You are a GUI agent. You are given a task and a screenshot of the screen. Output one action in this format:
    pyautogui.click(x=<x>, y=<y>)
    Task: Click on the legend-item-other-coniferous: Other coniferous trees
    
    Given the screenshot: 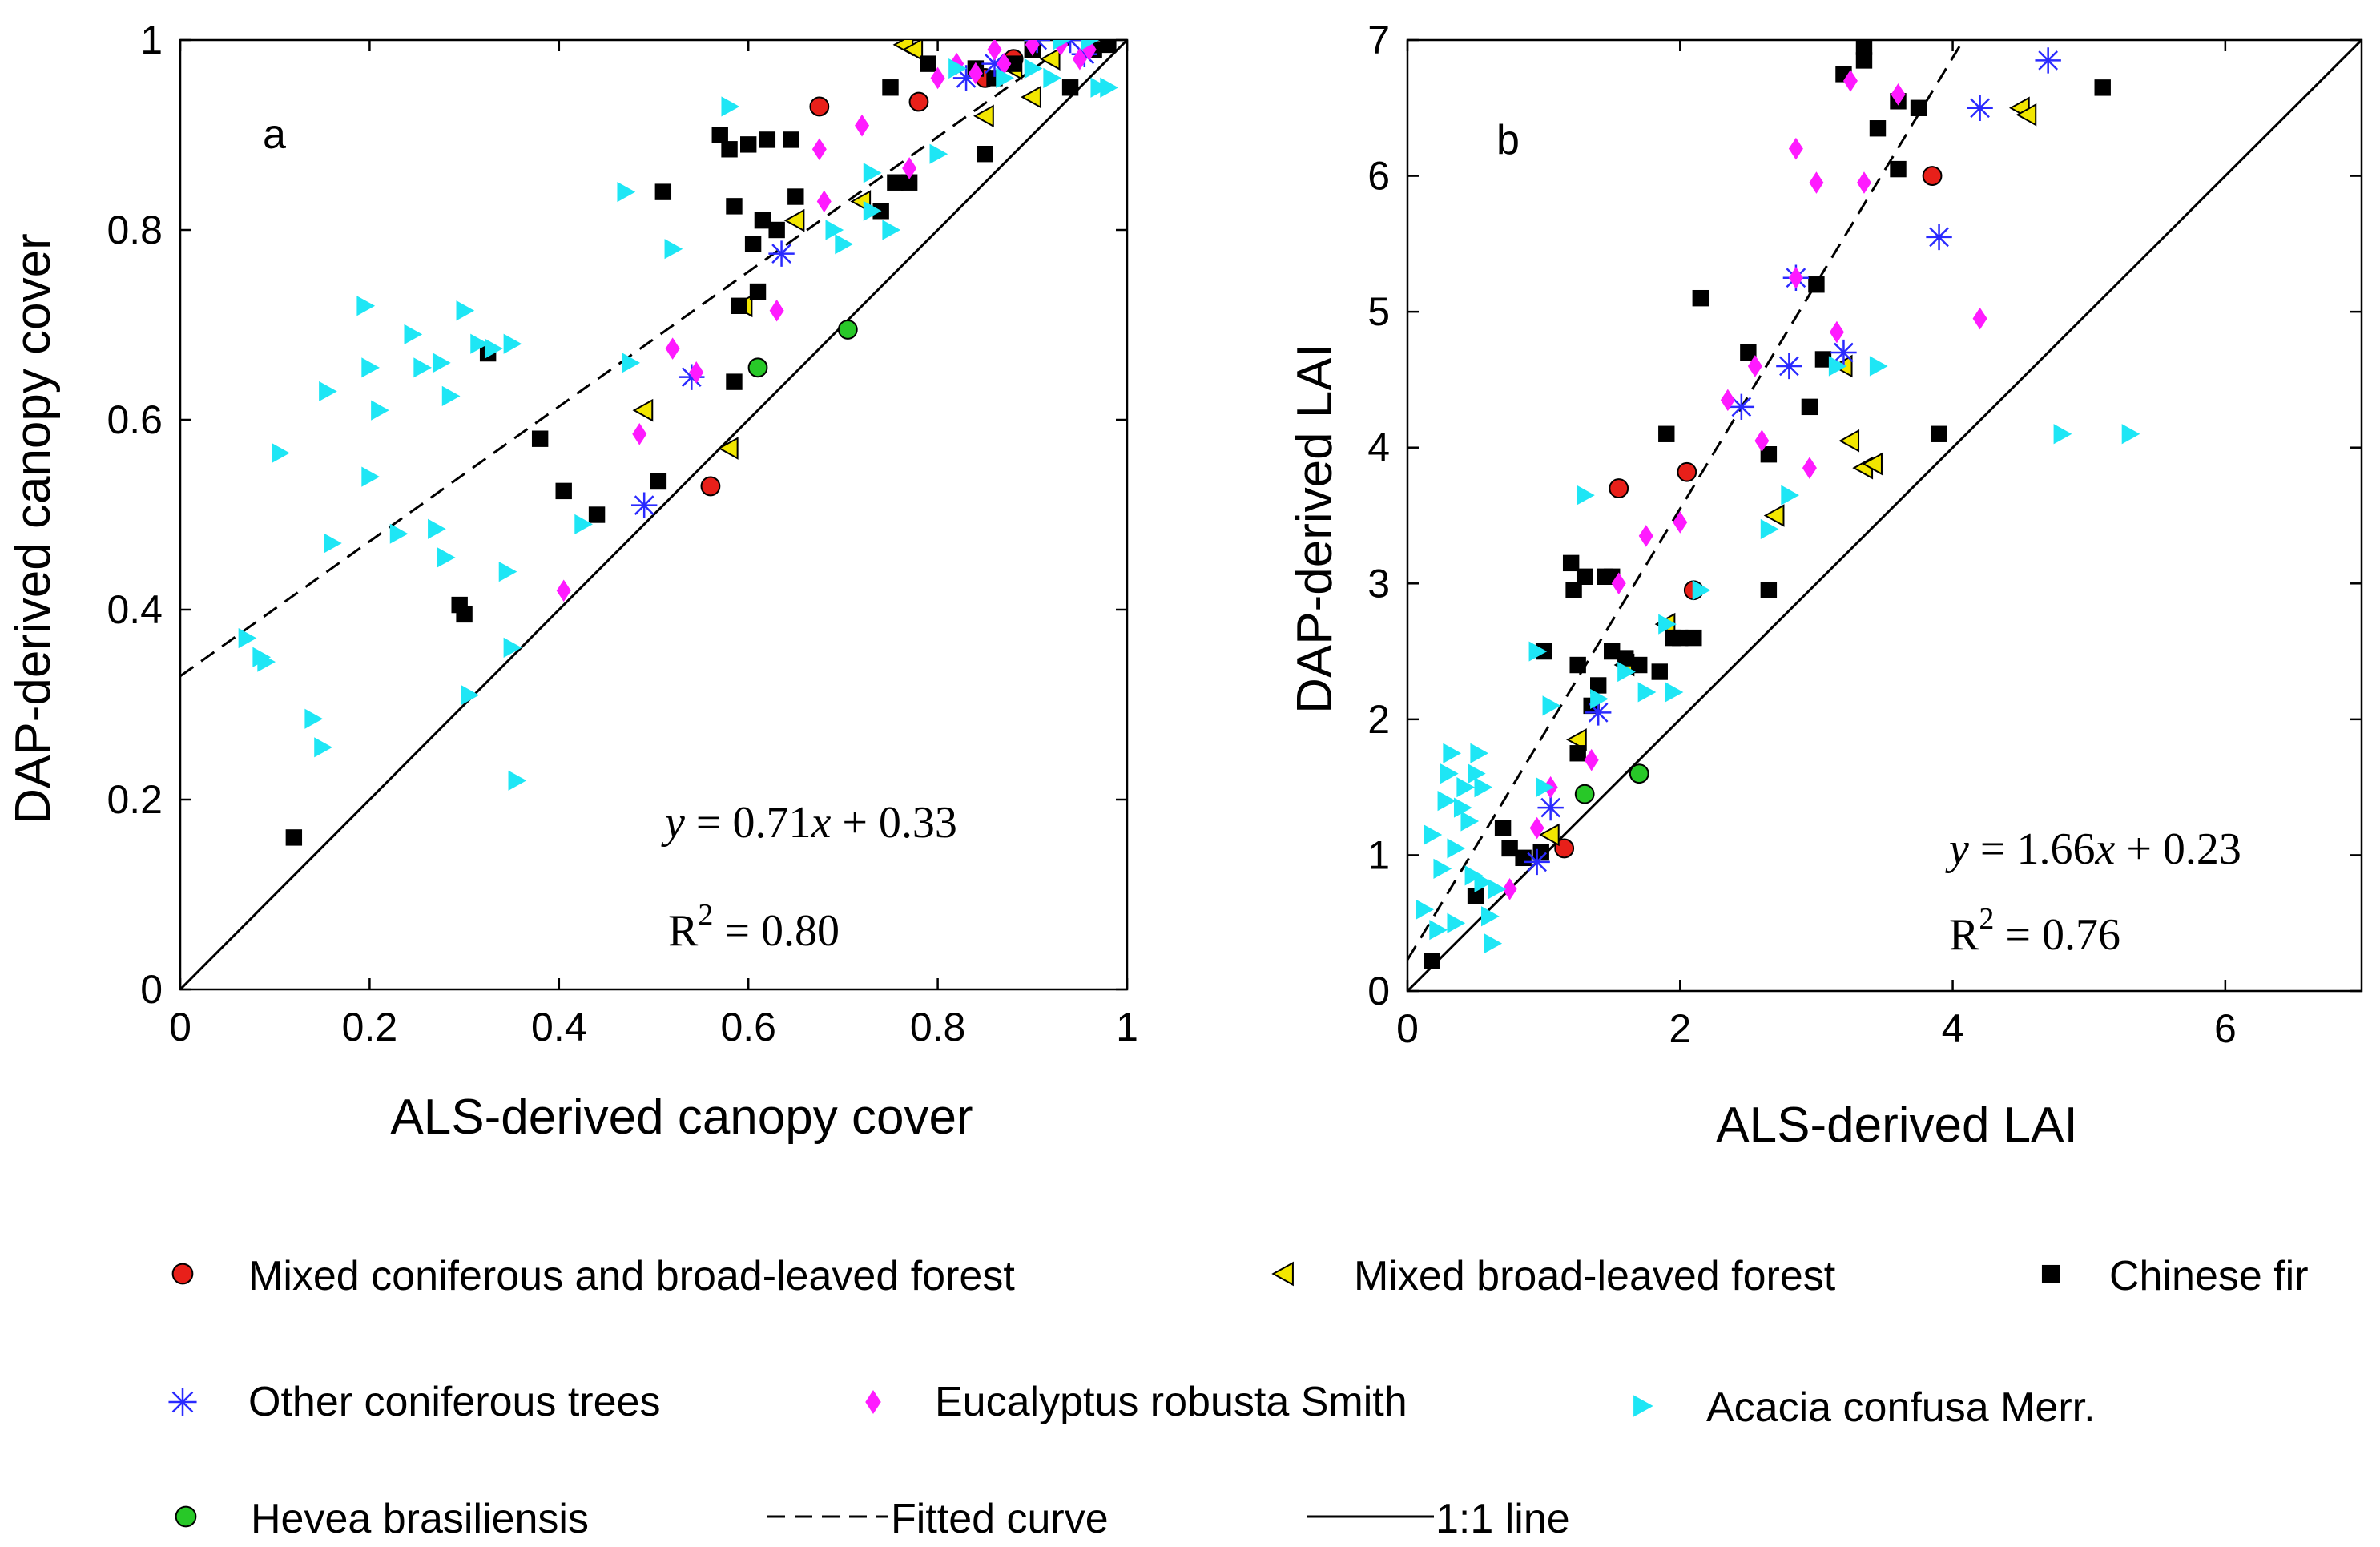 What is the action you would take?
    pyautogui.click(x=414, y=1402)
    